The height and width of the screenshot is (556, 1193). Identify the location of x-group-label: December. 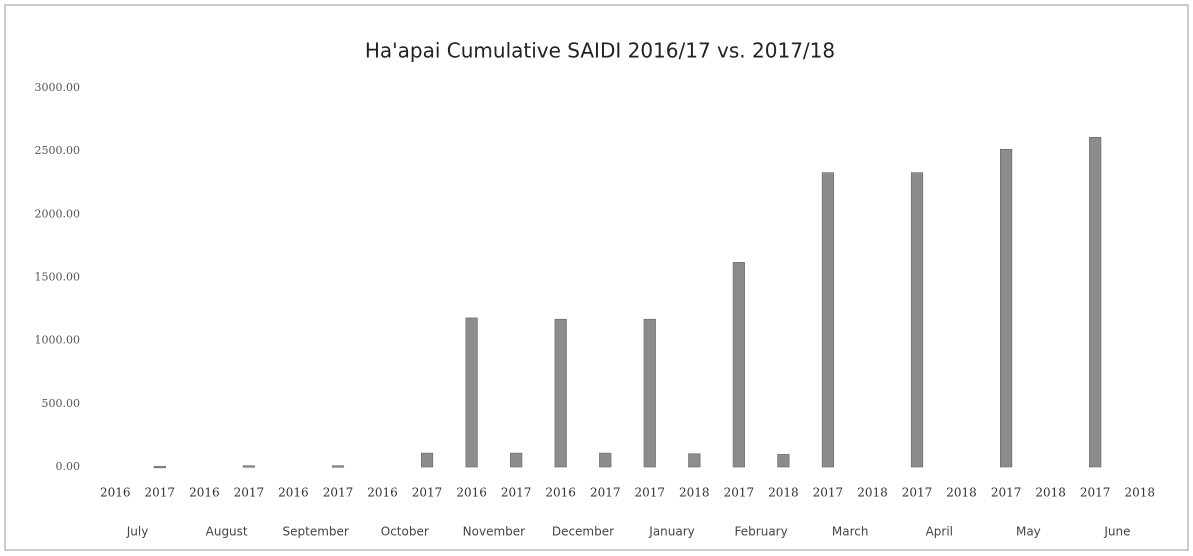
(583, 532).